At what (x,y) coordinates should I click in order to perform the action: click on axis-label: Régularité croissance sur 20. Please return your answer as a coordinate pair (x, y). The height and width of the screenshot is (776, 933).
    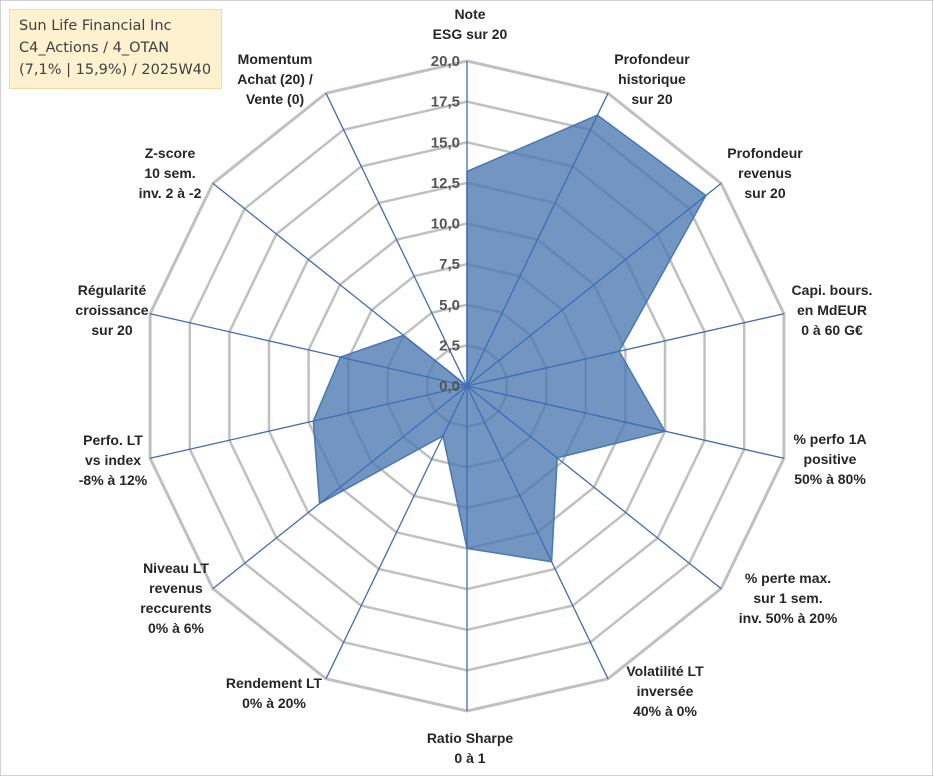
    Looking at the image, I should click on (111, 310).